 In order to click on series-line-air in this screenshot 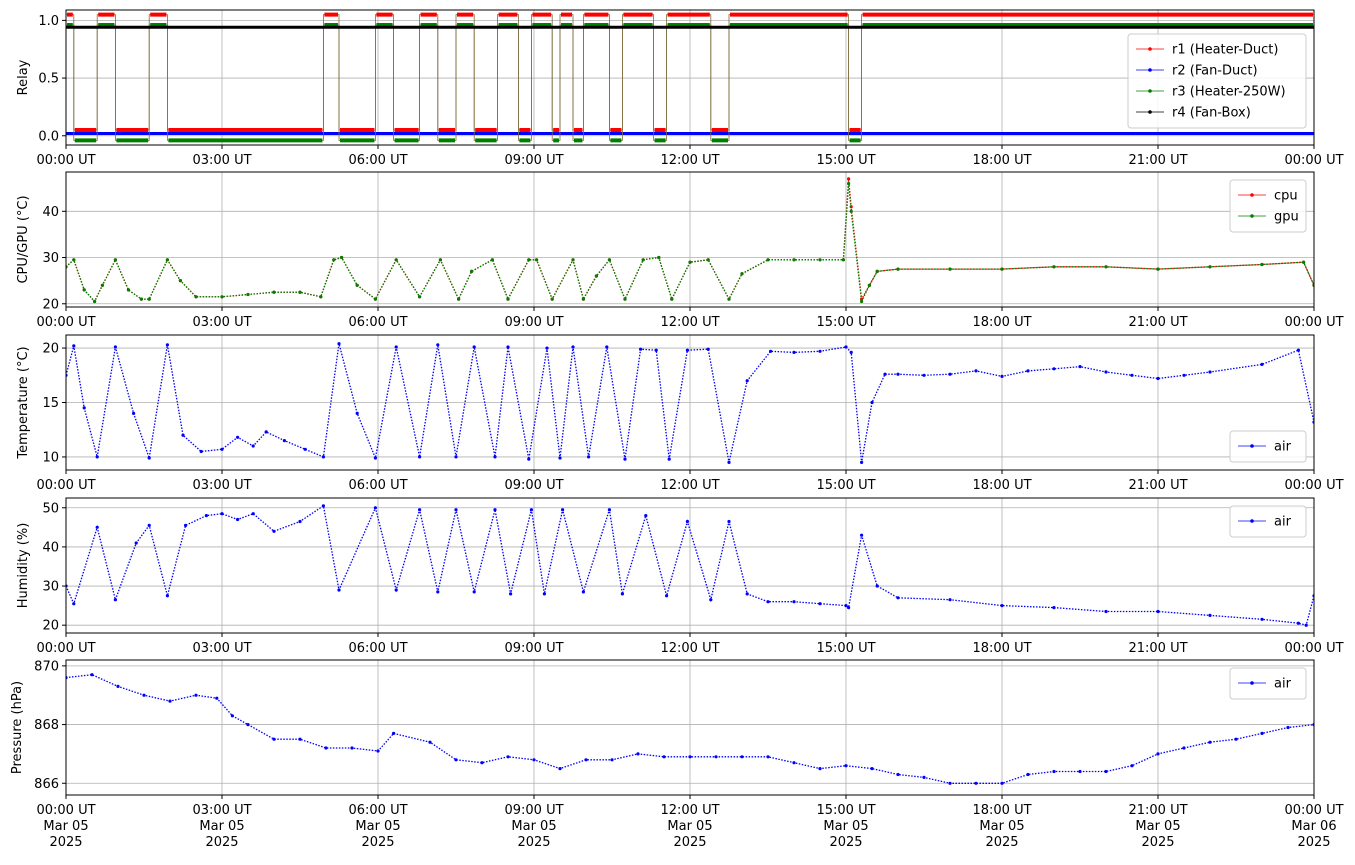, I will do `click(690, 403)`.